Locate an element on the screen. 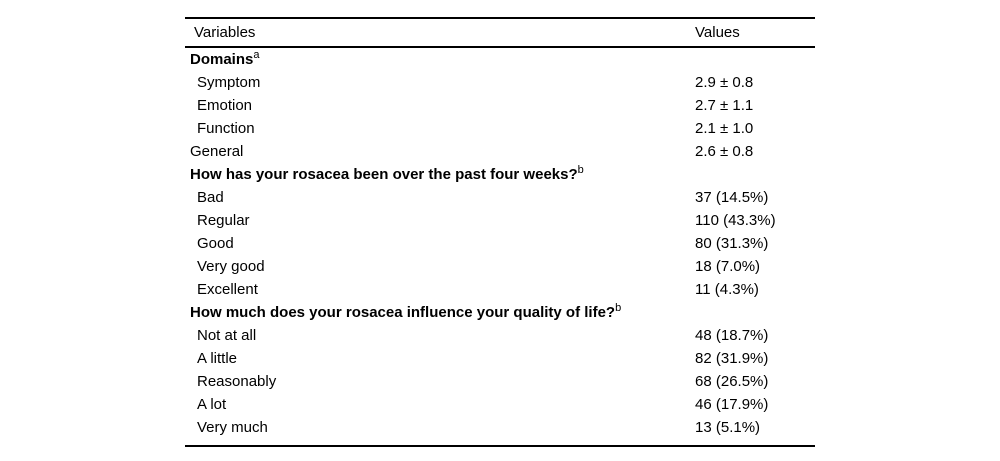 The height and width of the screenshot is (461, 1000). table-row: Not at all 48 (18.7%) is located at coordinates (500, 335).